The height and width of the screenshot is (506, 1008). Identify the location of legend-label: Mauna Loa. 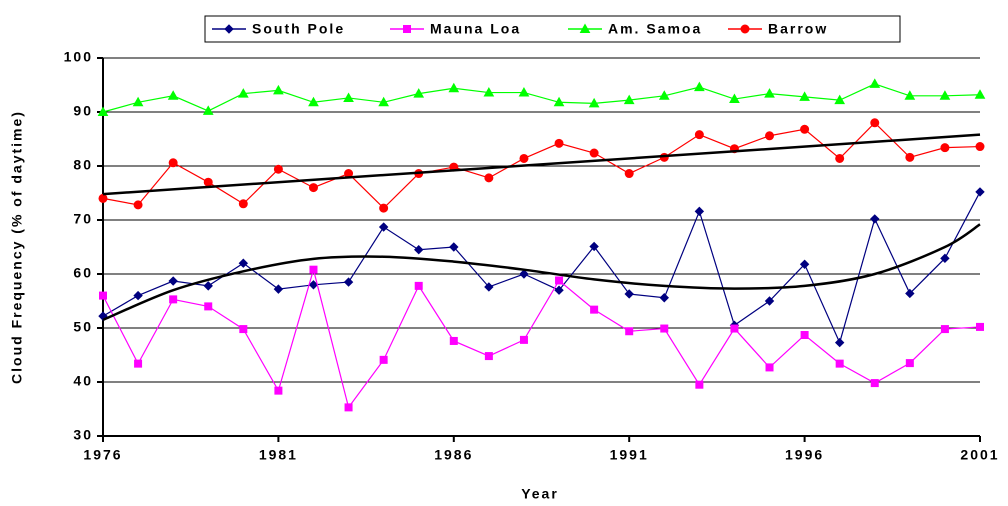
(475, 29).